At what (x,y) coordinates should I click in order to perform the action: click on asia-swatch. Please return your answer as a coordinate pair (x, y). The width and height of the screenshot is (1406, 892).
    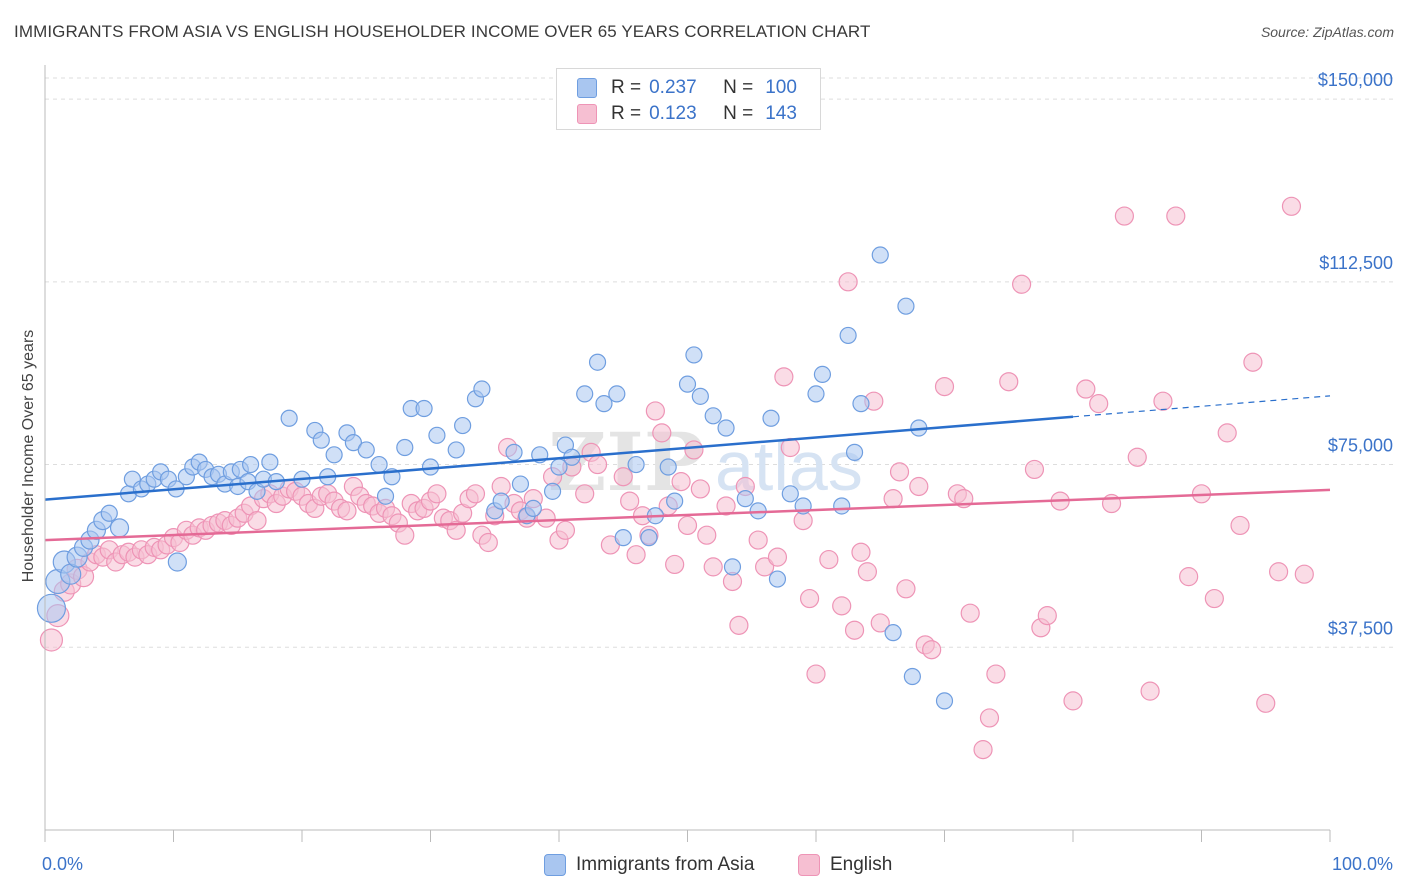
    Looking at the image, I should click on (587, 88).